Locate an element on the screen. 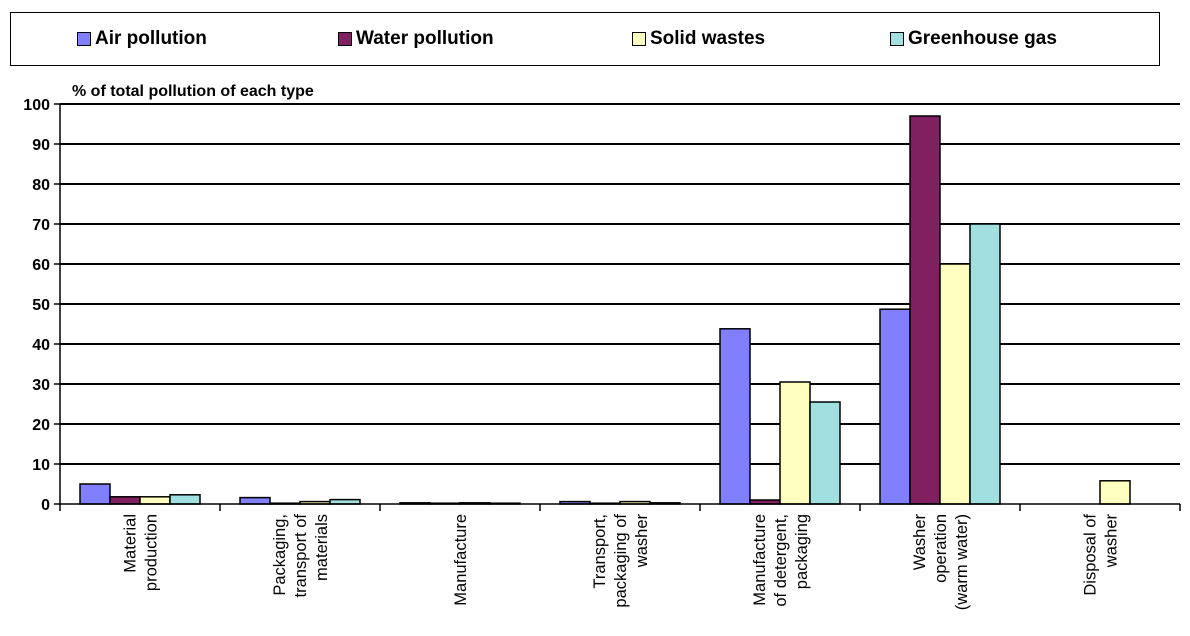 This screenshot has height=636, width=1190. y-axis-title: % of total pollution of each type is located at coordinates (193, 91).